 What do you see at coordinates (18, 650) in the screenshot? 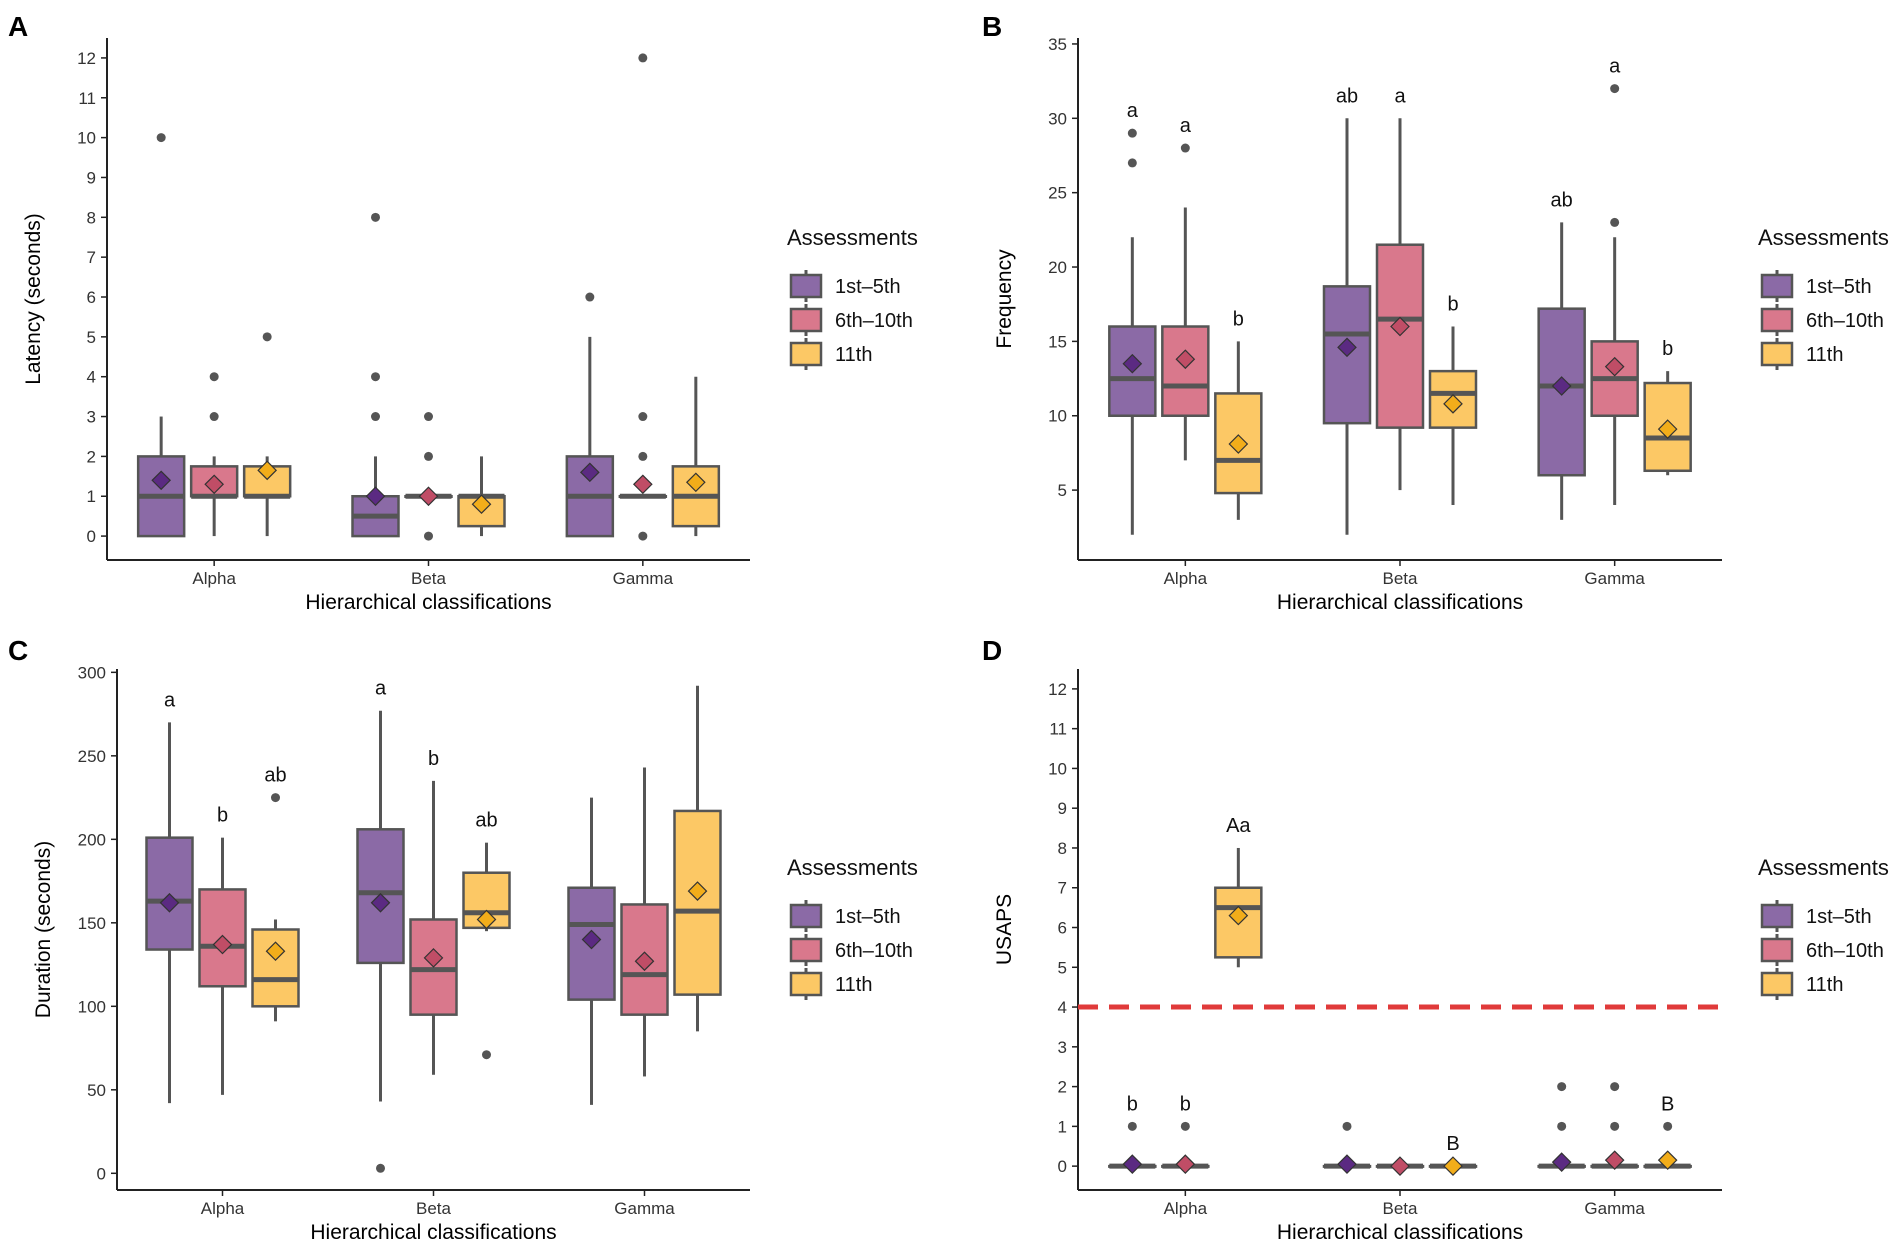
I see `panel-label: C` at bounding box center [18, 650].